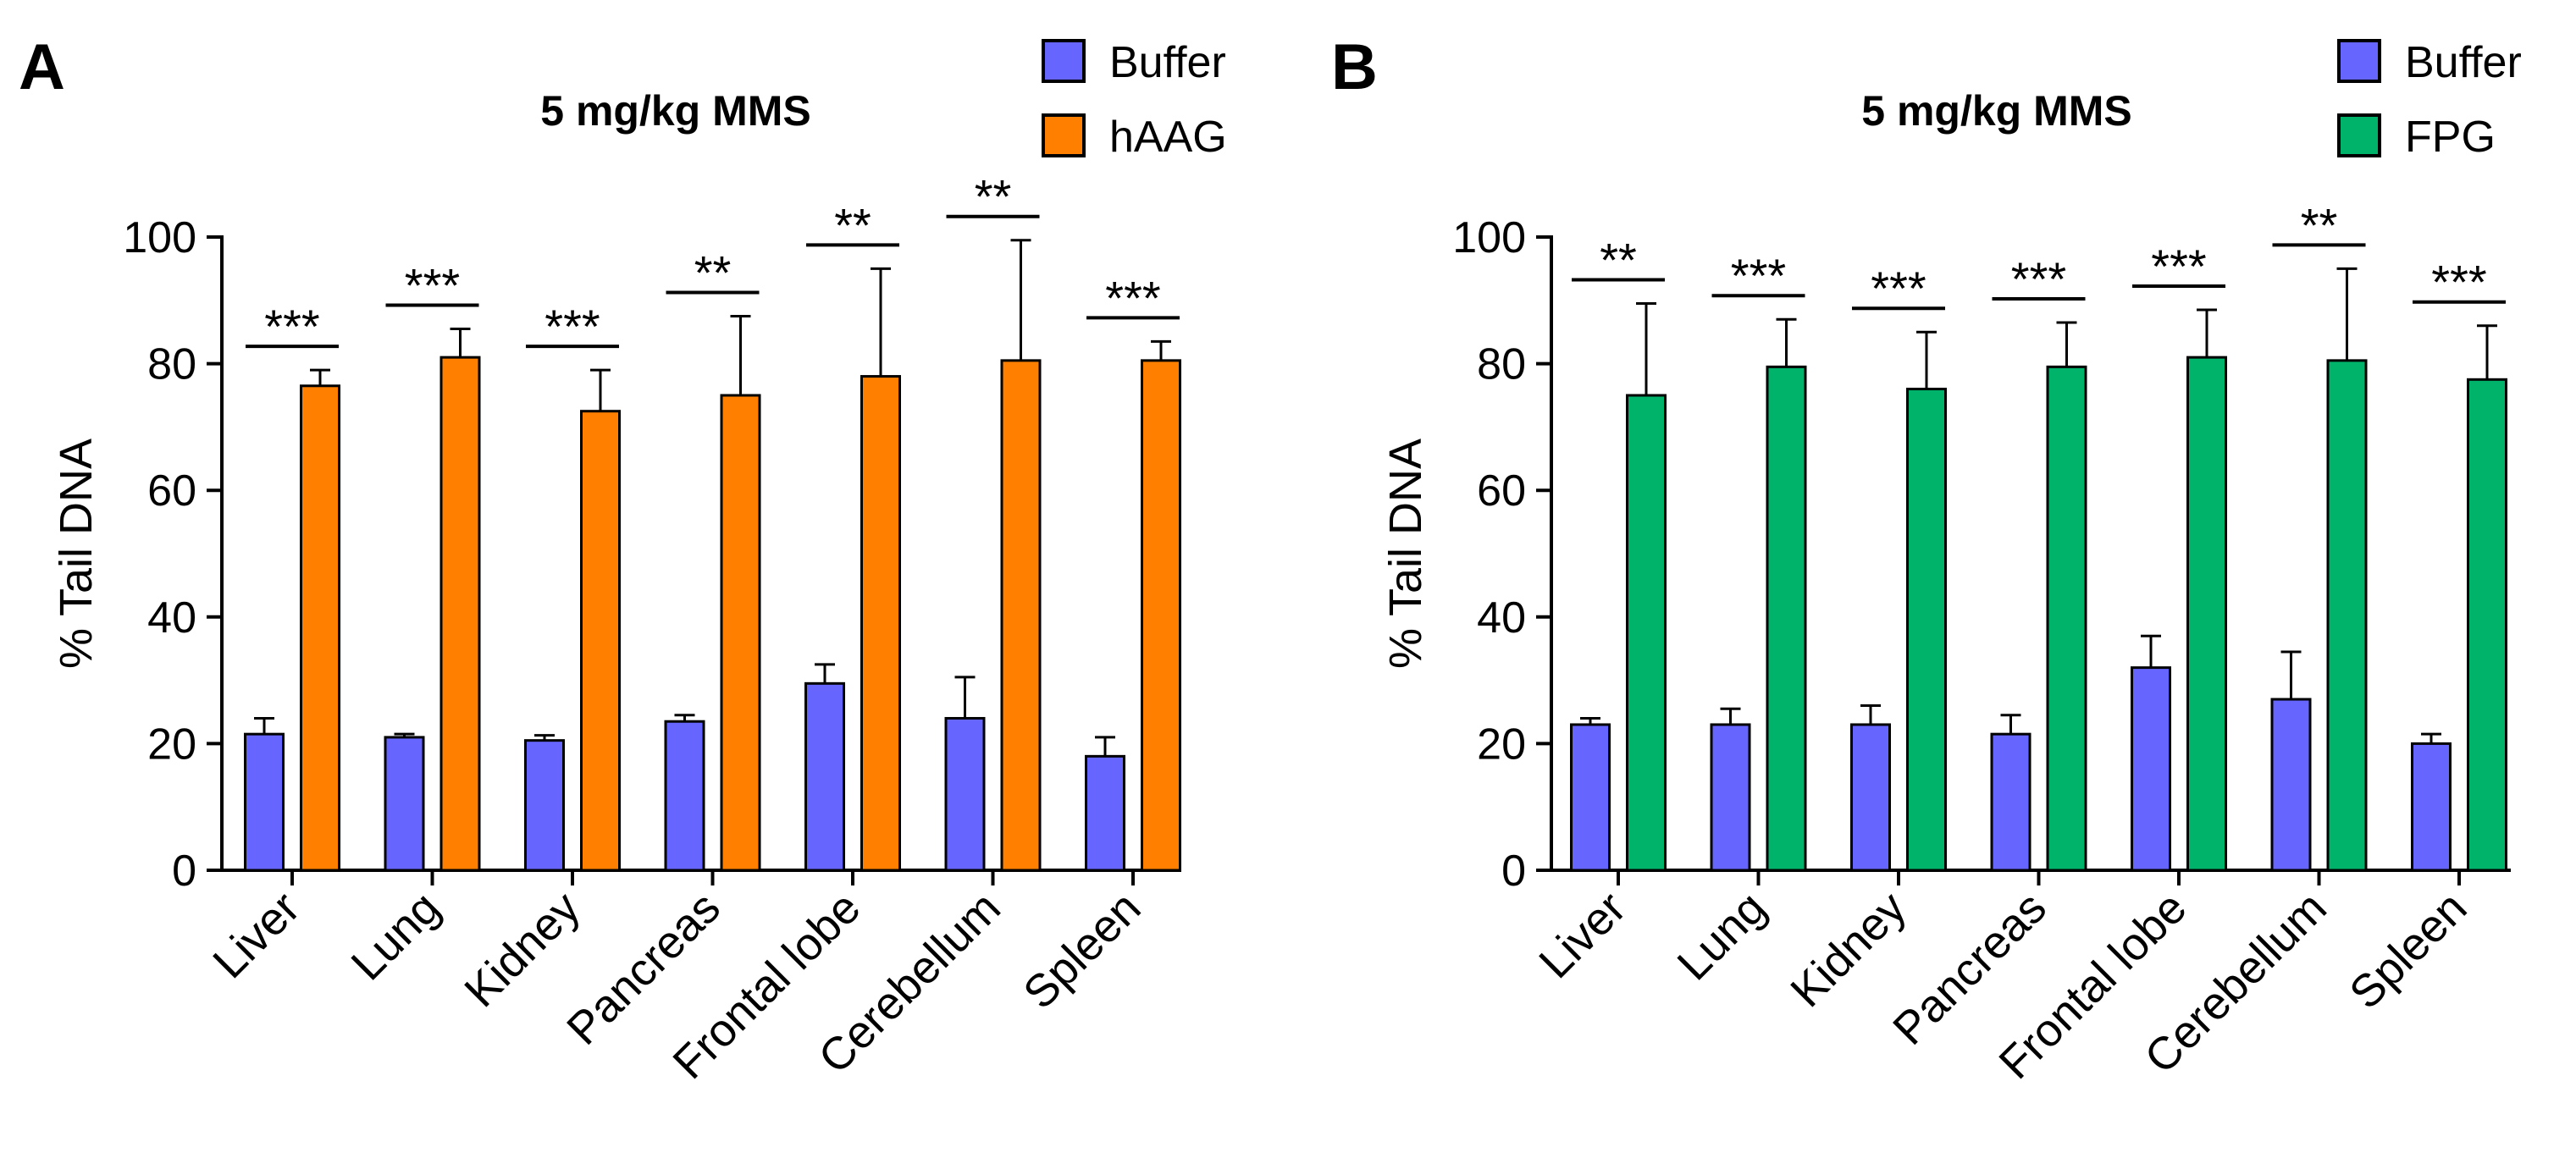  Describe the element at coordinates (1168, 137) in the screenshot. I see `legend-label-2: hAAG` at that location.